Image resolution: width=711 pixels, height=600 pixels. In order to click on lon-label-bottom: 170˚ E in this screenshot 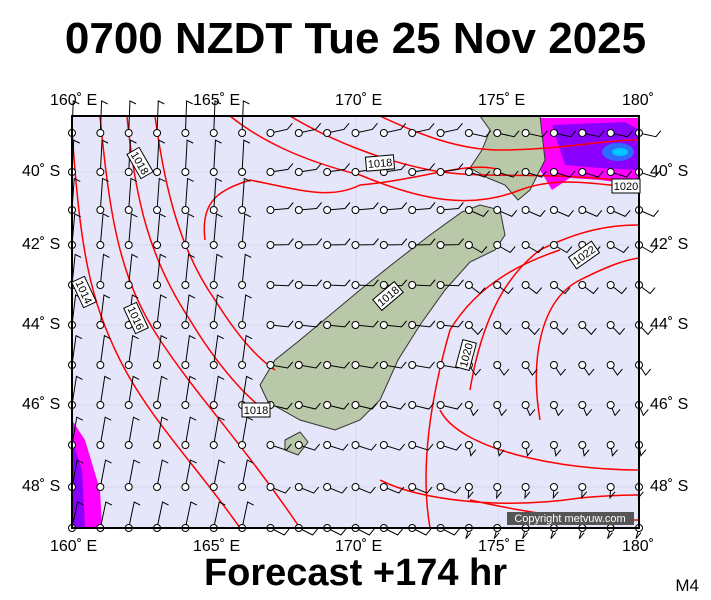, I will do `click(359, 546)`.